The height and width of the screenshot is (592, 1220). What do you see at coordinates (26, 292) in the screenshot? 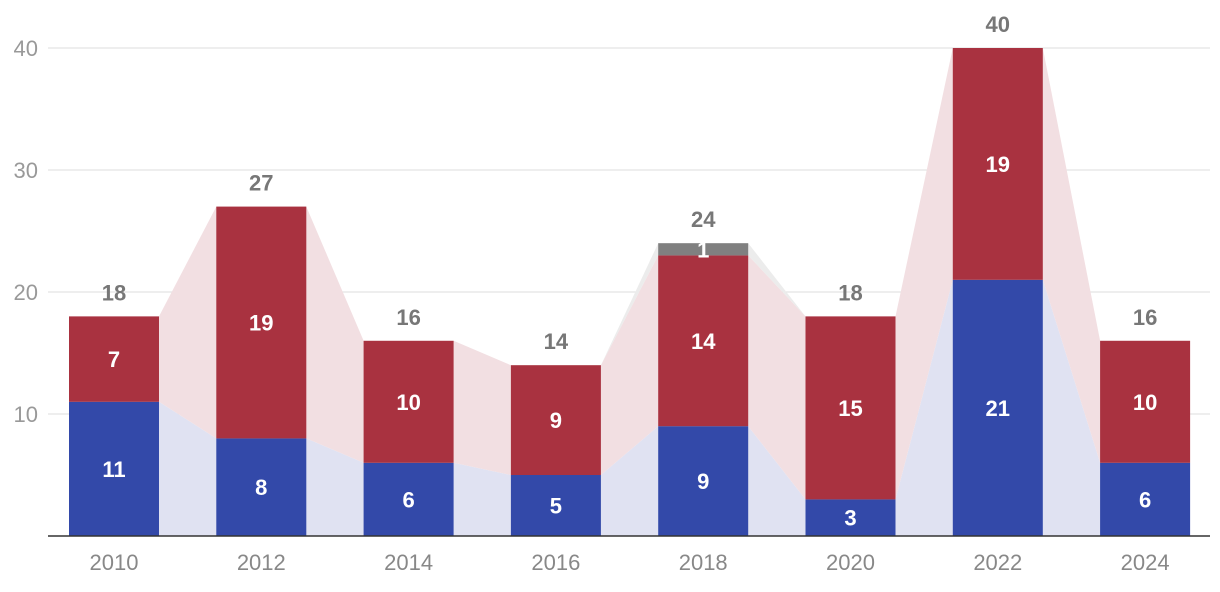
I see `y-tick-label: 20` at bounding box center [26, 292].